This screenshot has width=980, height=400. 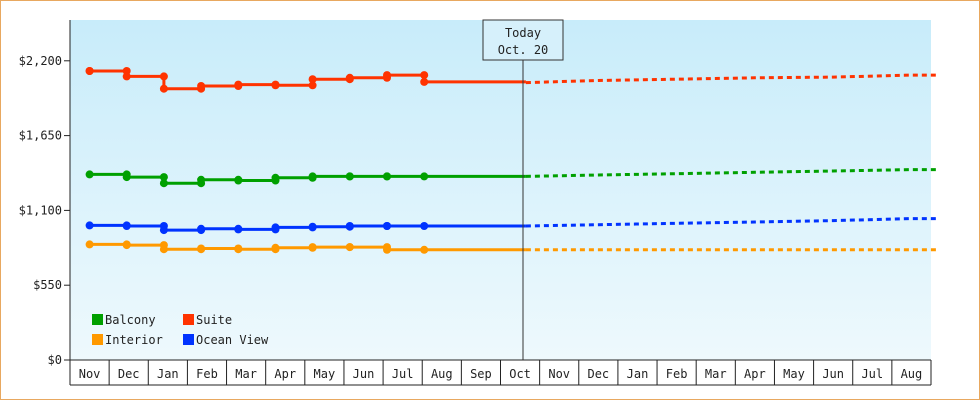 I want to click on y-tick-label: $1,100, so click(x=40, y=210).